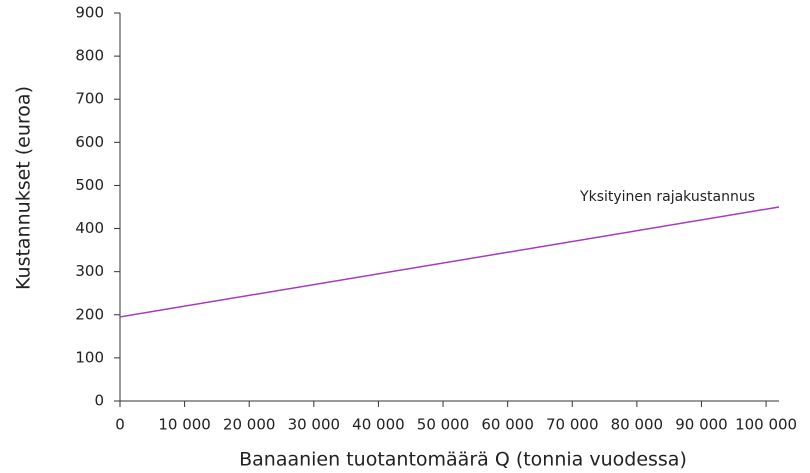 The image size is (810, 473). I want to click on x-tick-label: 90 000, so click(701, 425).